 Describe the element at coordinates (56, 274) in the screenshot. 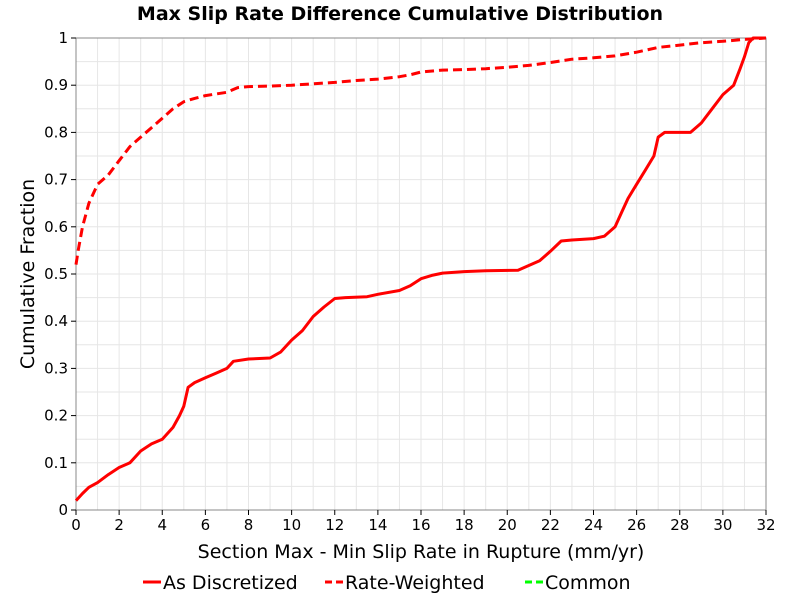

I see `y-tick-label: 0.5` at that location.